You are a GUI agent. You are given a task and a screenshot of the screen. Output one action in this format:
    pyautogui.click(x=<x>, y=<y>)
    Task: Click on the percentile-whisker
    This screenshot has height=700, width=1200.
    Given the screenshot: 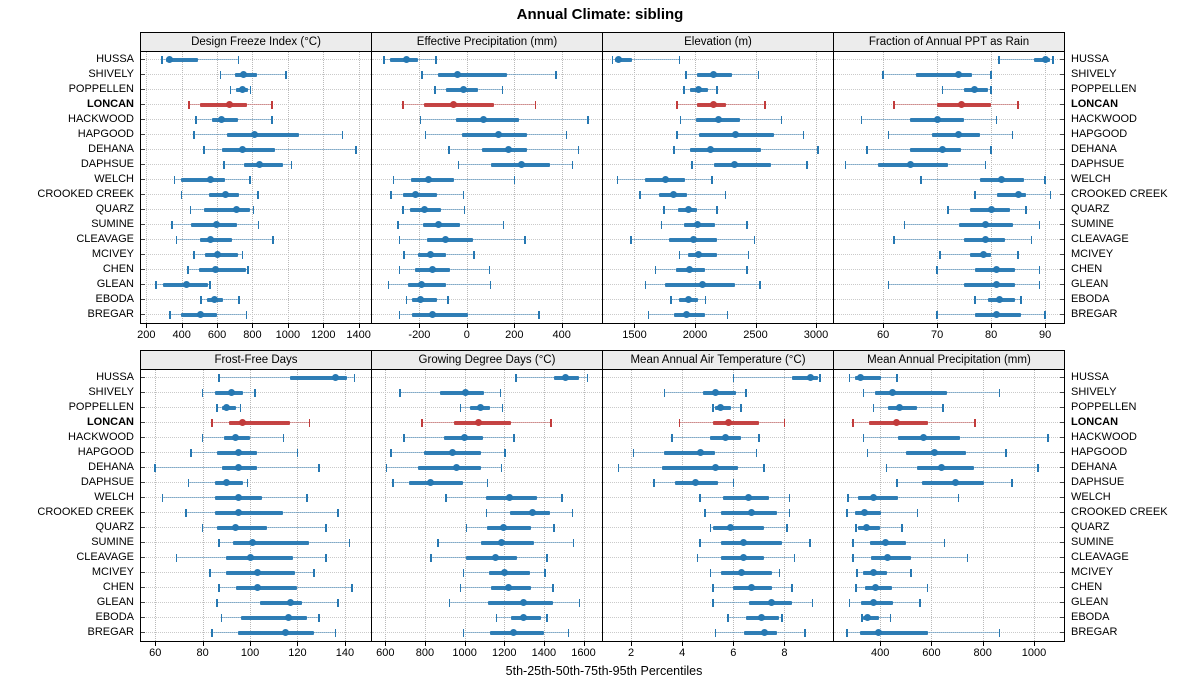 What is the action you would take?
    pyautogui.click(x=287, y=377)
    